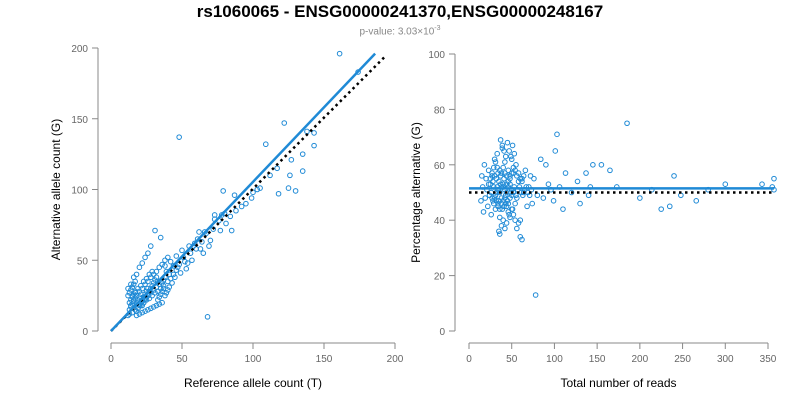 This screenshot has height=400, width=800. I want to click on p-value-text: p-value: 3.03×10, so click(397, 32).